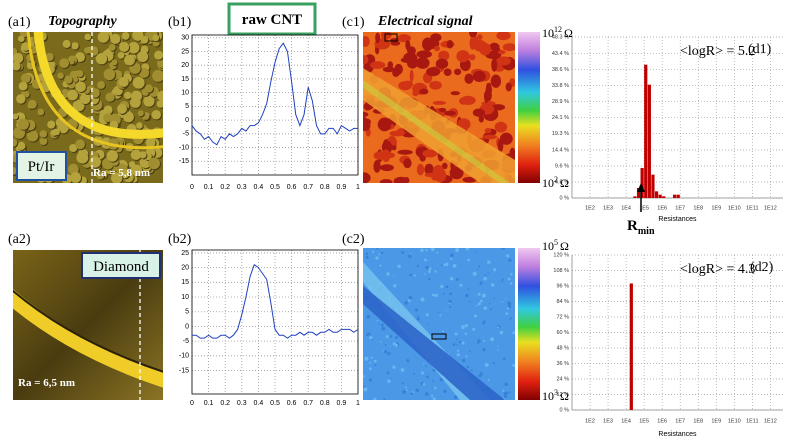 The image size is (793, 448). Describe the element at coordinates (185, 253) in the screenshot. I see `y-tick-label: 25` at that location.